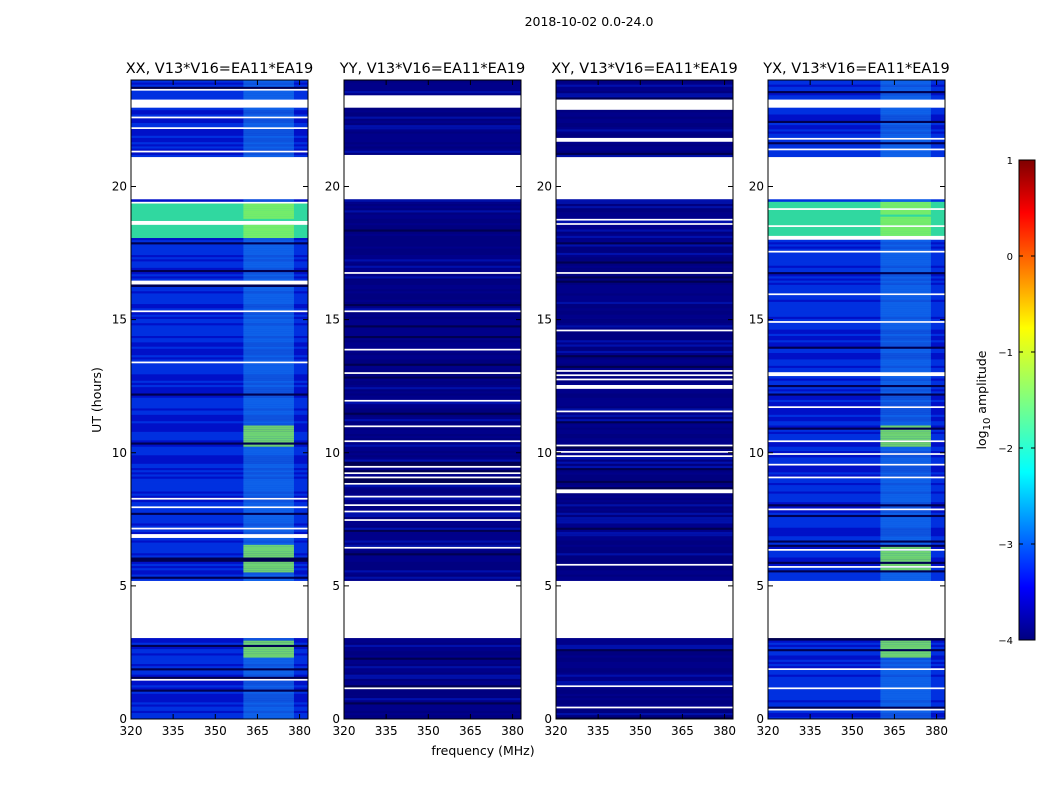  What do you see at coordinates (981, 383) in the screenshot?
I see `colorbar-label-suffix: amplitude` at bounding box center [981, 383].